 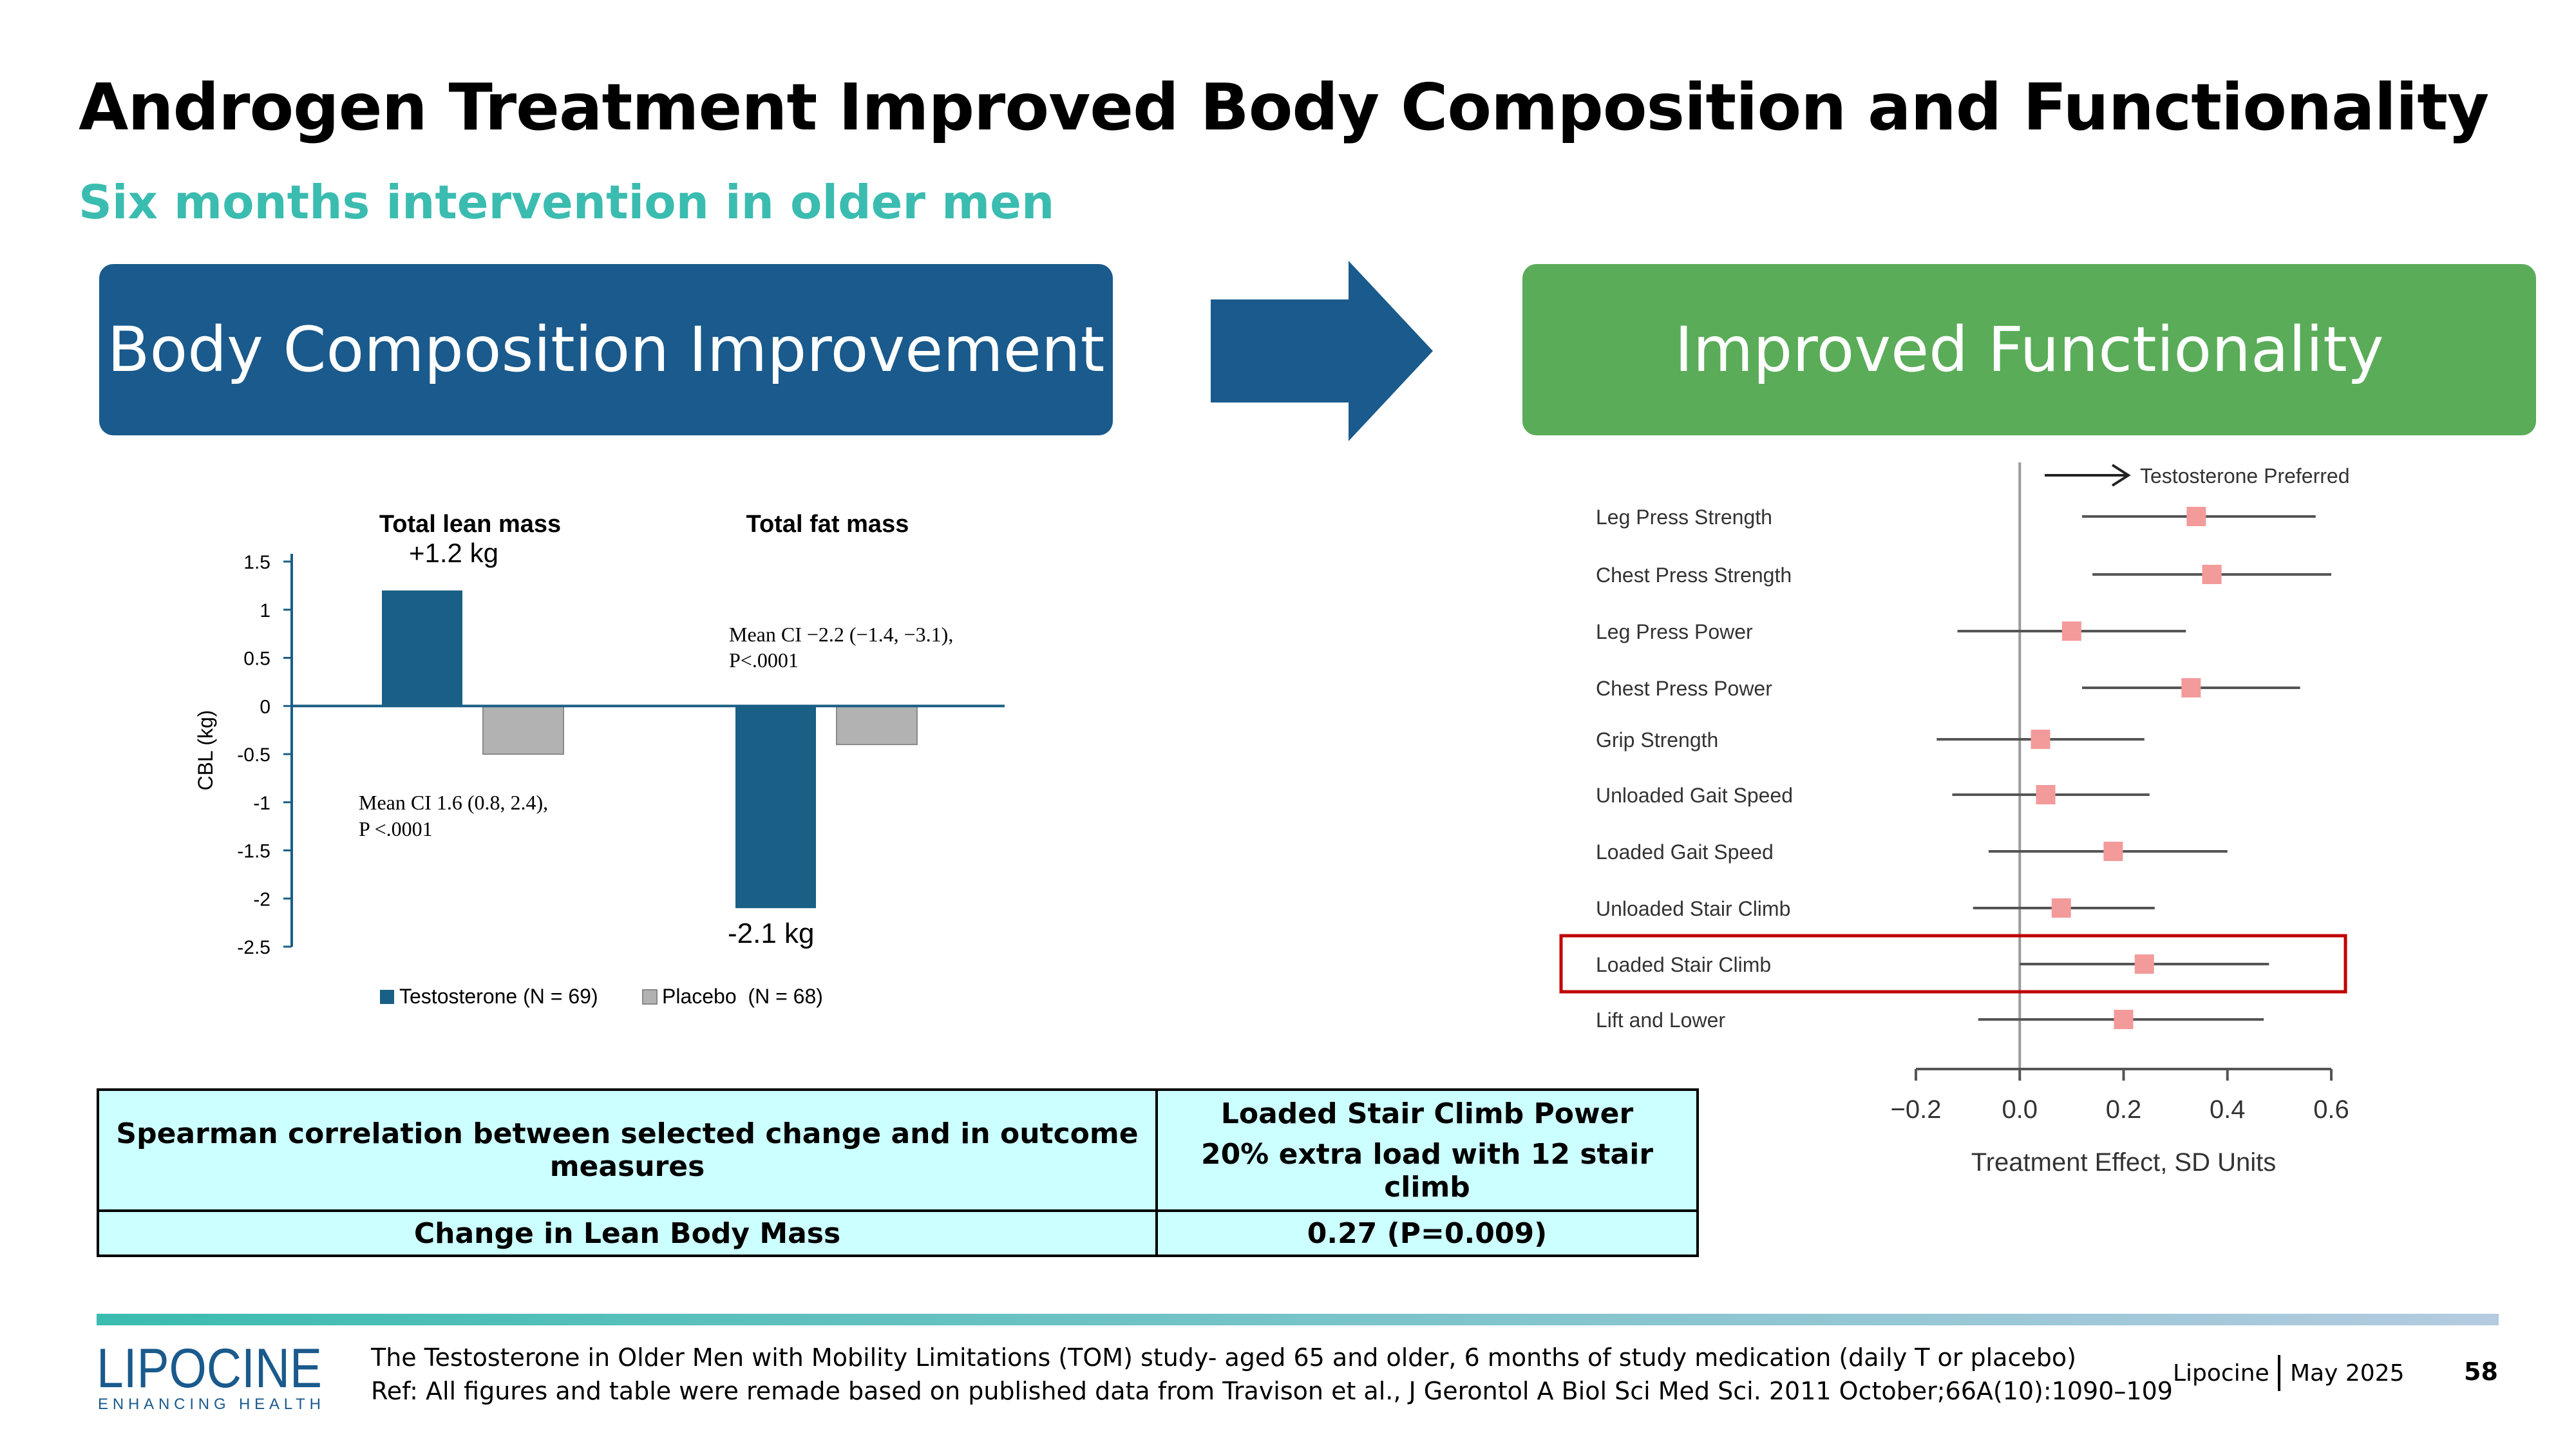 I want to click on forest-x-tick-label: −0.2, so click(x=1917, y=1109).